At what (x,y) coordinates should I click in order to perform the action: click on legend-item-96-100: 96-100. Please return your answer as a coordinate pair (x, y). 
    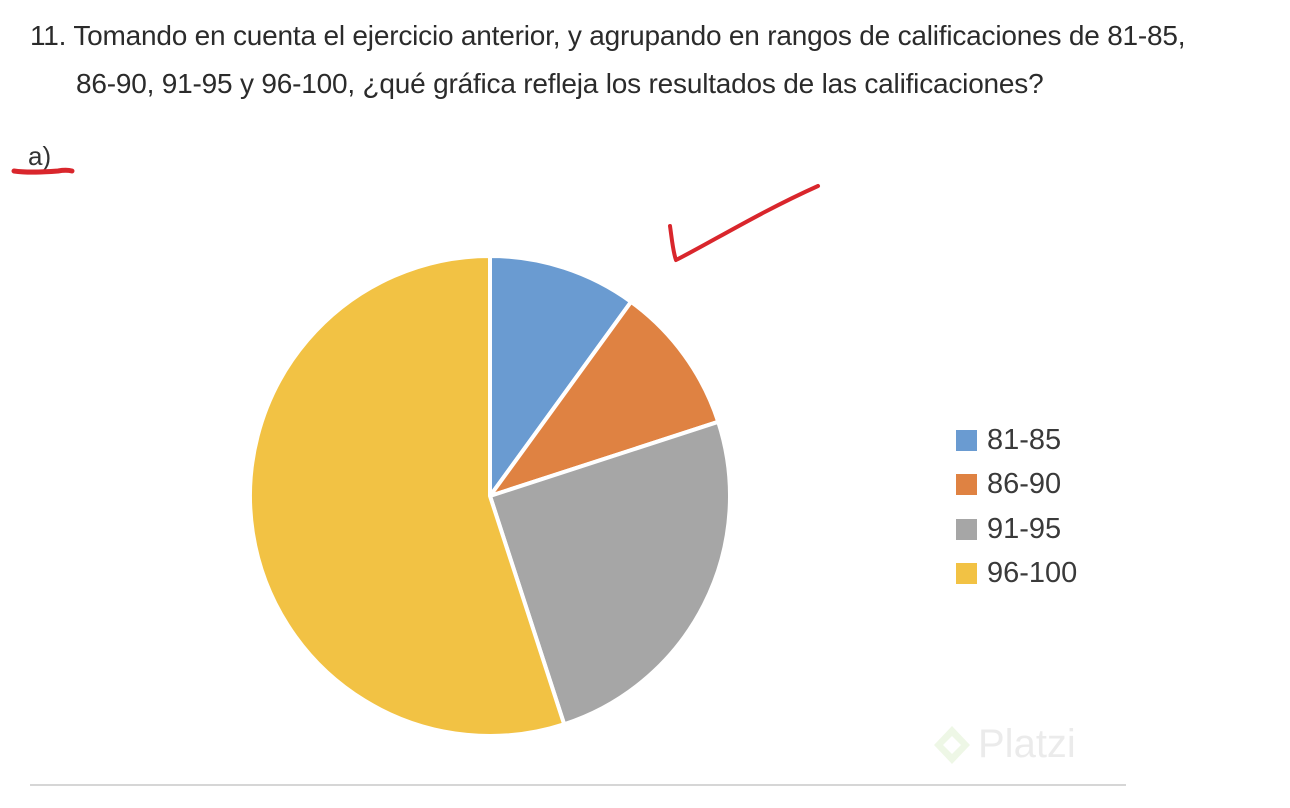
    Looking at the image, I should click on (1016, 574).